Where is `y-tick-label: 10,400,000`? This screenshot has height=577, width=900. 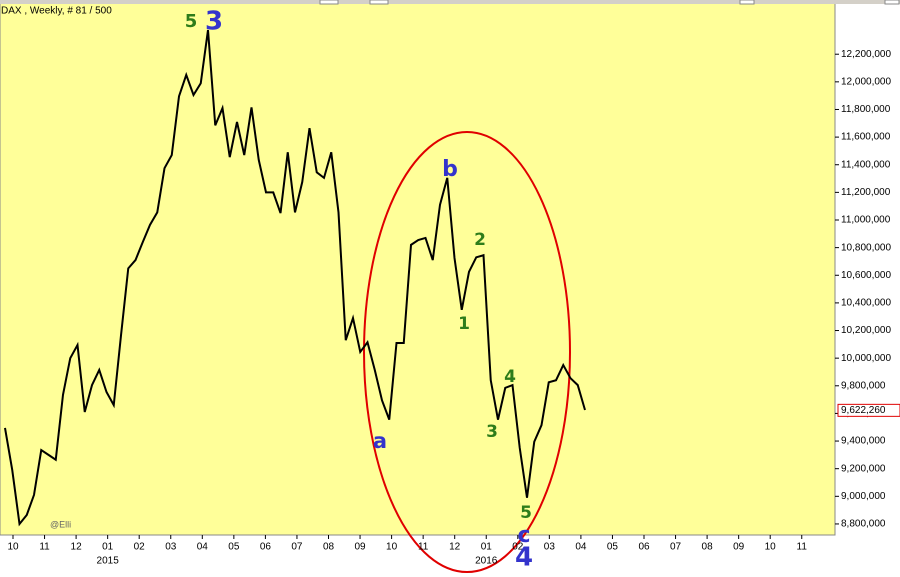
y-tick-label: 10,400,000 is located at coordinates (866, 303).